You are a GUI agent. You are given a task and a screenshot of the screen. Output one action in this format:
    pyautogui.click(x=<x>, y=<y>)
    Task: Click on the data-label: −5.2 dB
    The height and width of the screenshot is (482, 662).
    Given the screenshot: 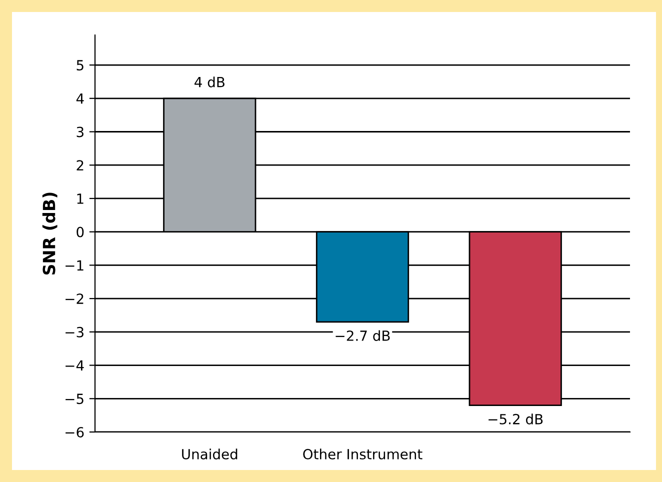 What is the action you would take?
    pyautogui.click(x=515, y=419)
    